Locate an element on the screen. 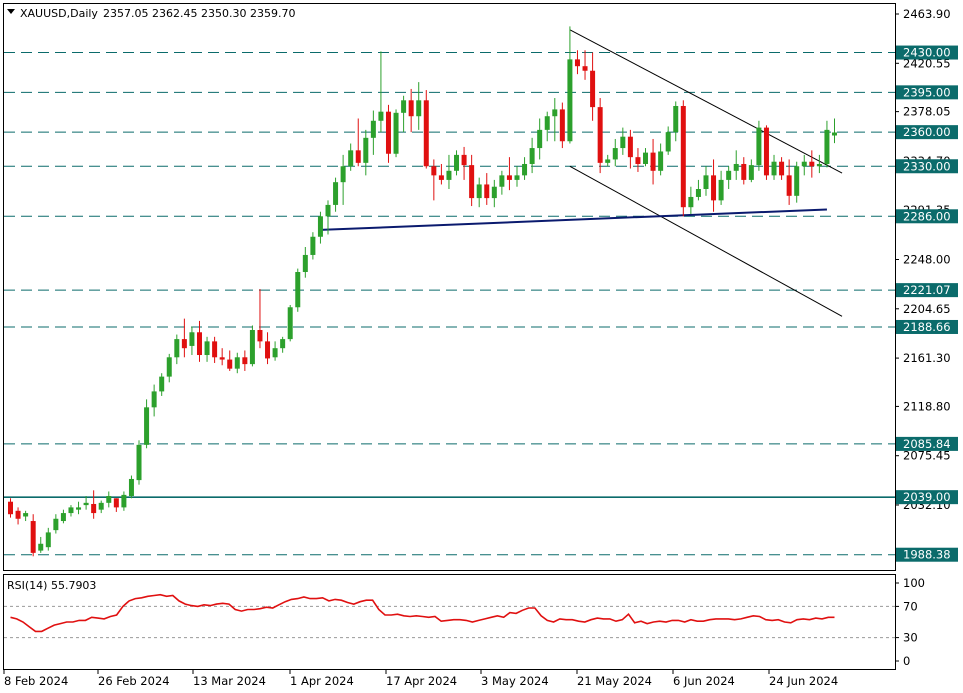 This screenshot has width=963, height=693. rsi-tick-label: 70 is located at coordinates (910, 606).